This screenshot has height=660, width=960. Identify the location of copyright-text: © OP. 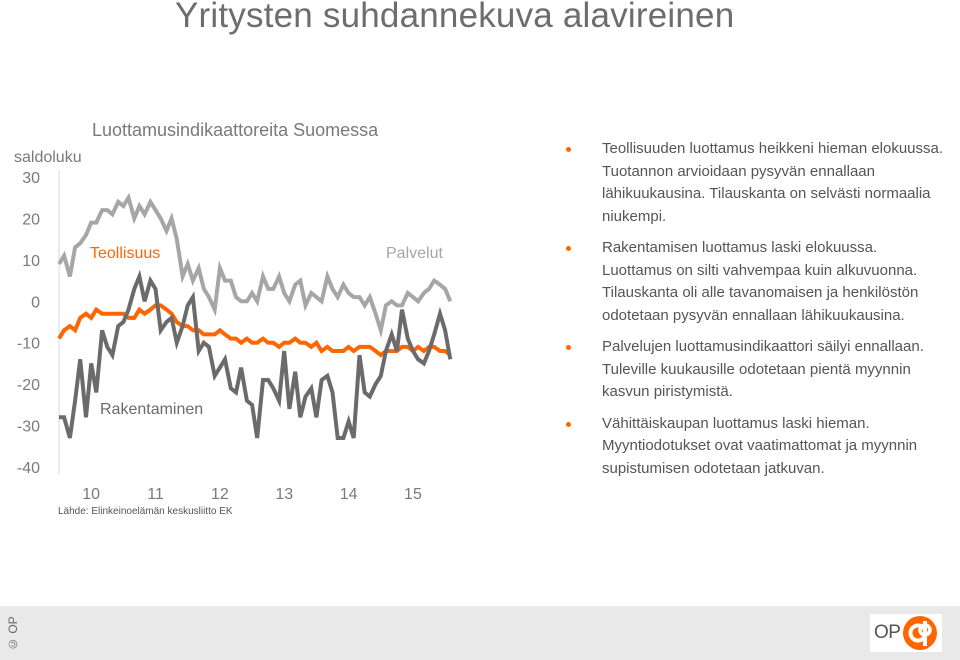
(13, 634).